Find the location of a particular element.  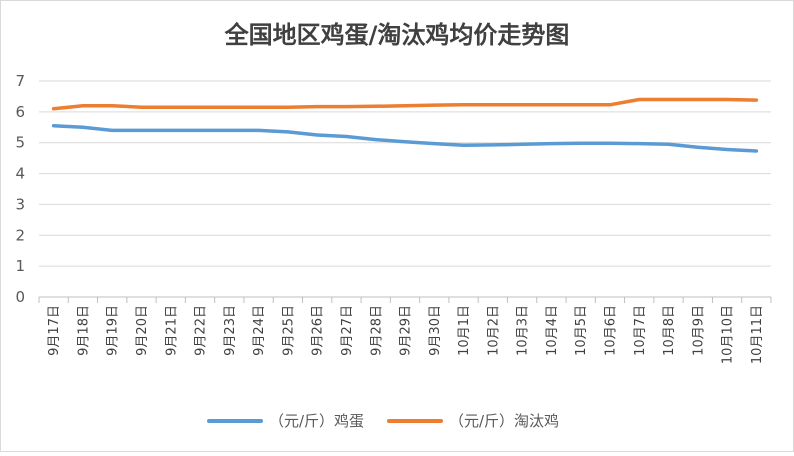

x-tick-label: 10月5日 is located at coordinates (581, 330).